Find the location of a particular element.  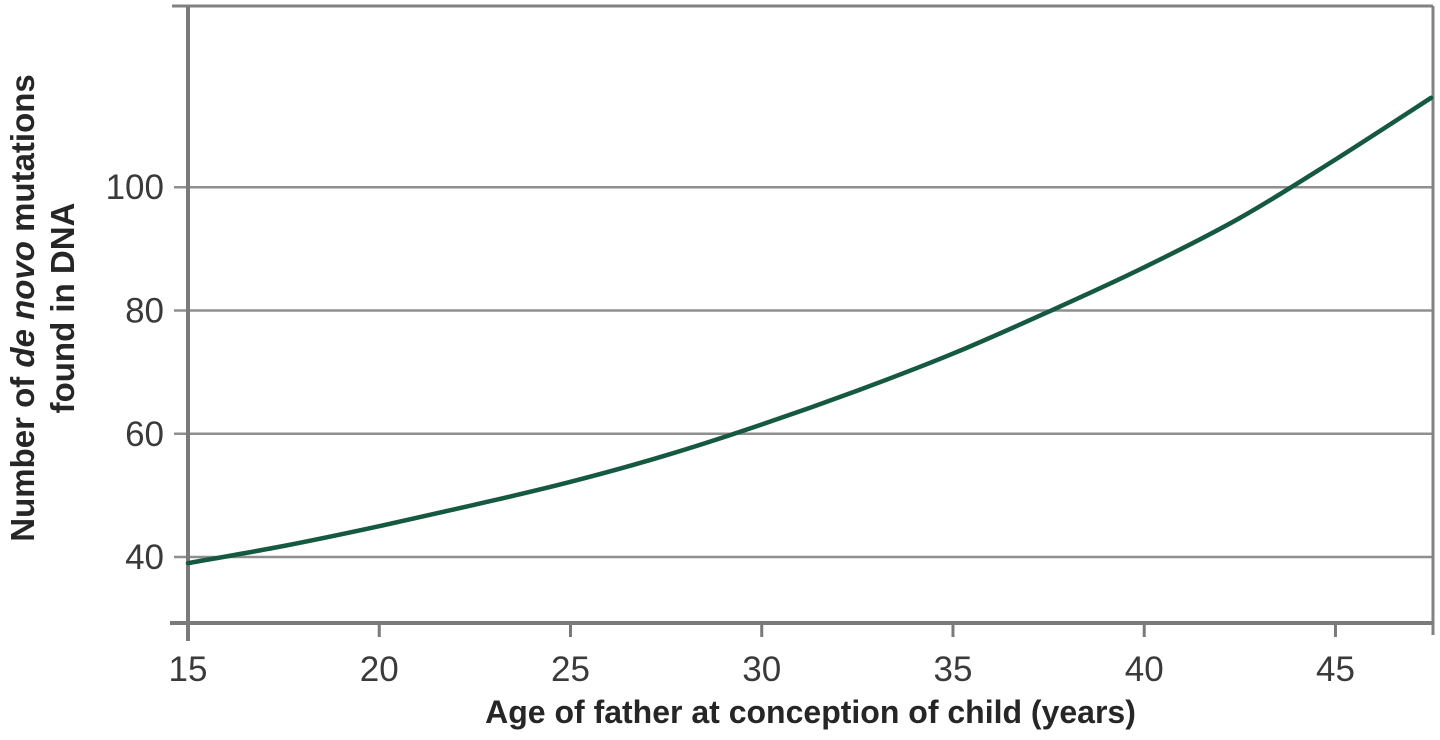

x-tick-label-45: 45 is located at coordinates (1335, 669).